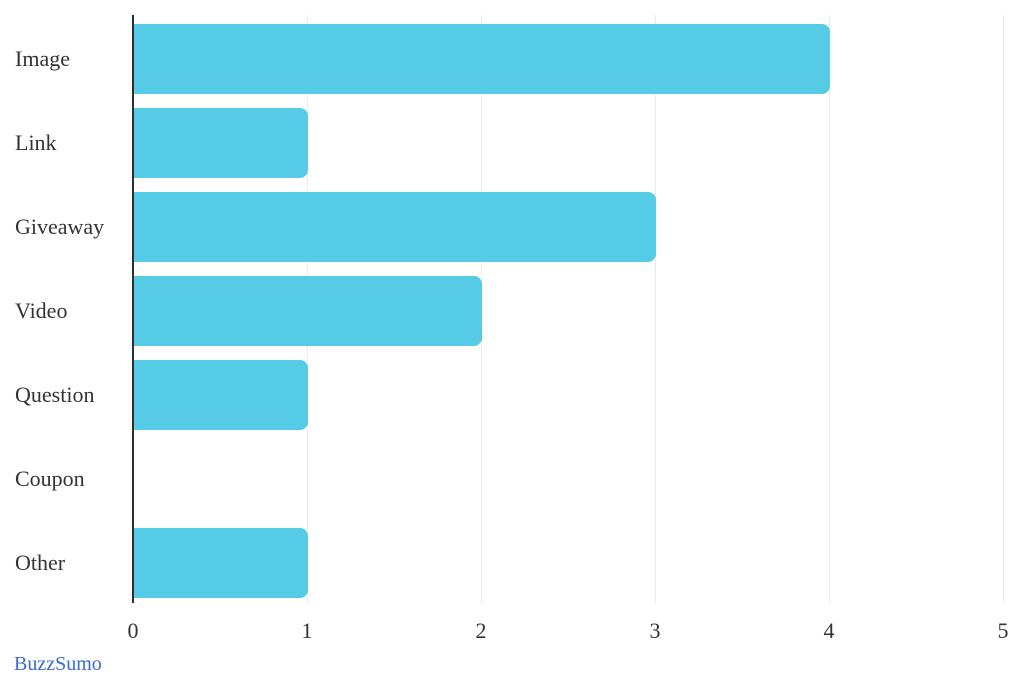  I want to click on buzzsumo-source-link: BuzzSumo, so click(58, 664).